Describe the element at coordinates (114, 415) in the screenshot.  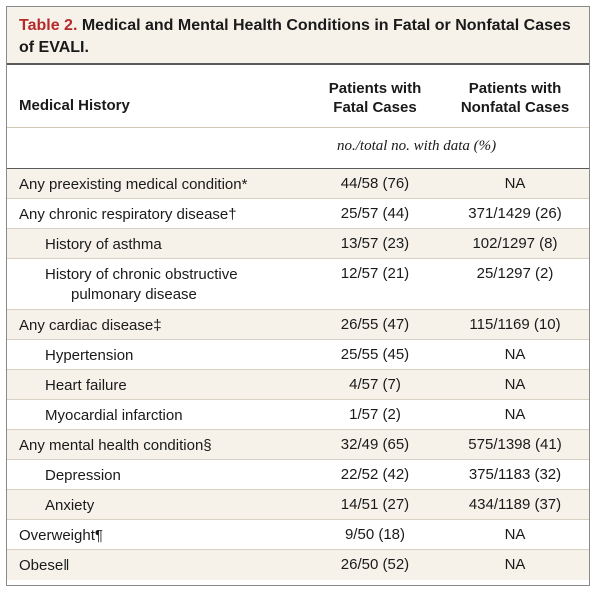
I see `row-label: Myocardial infarction` at that location.